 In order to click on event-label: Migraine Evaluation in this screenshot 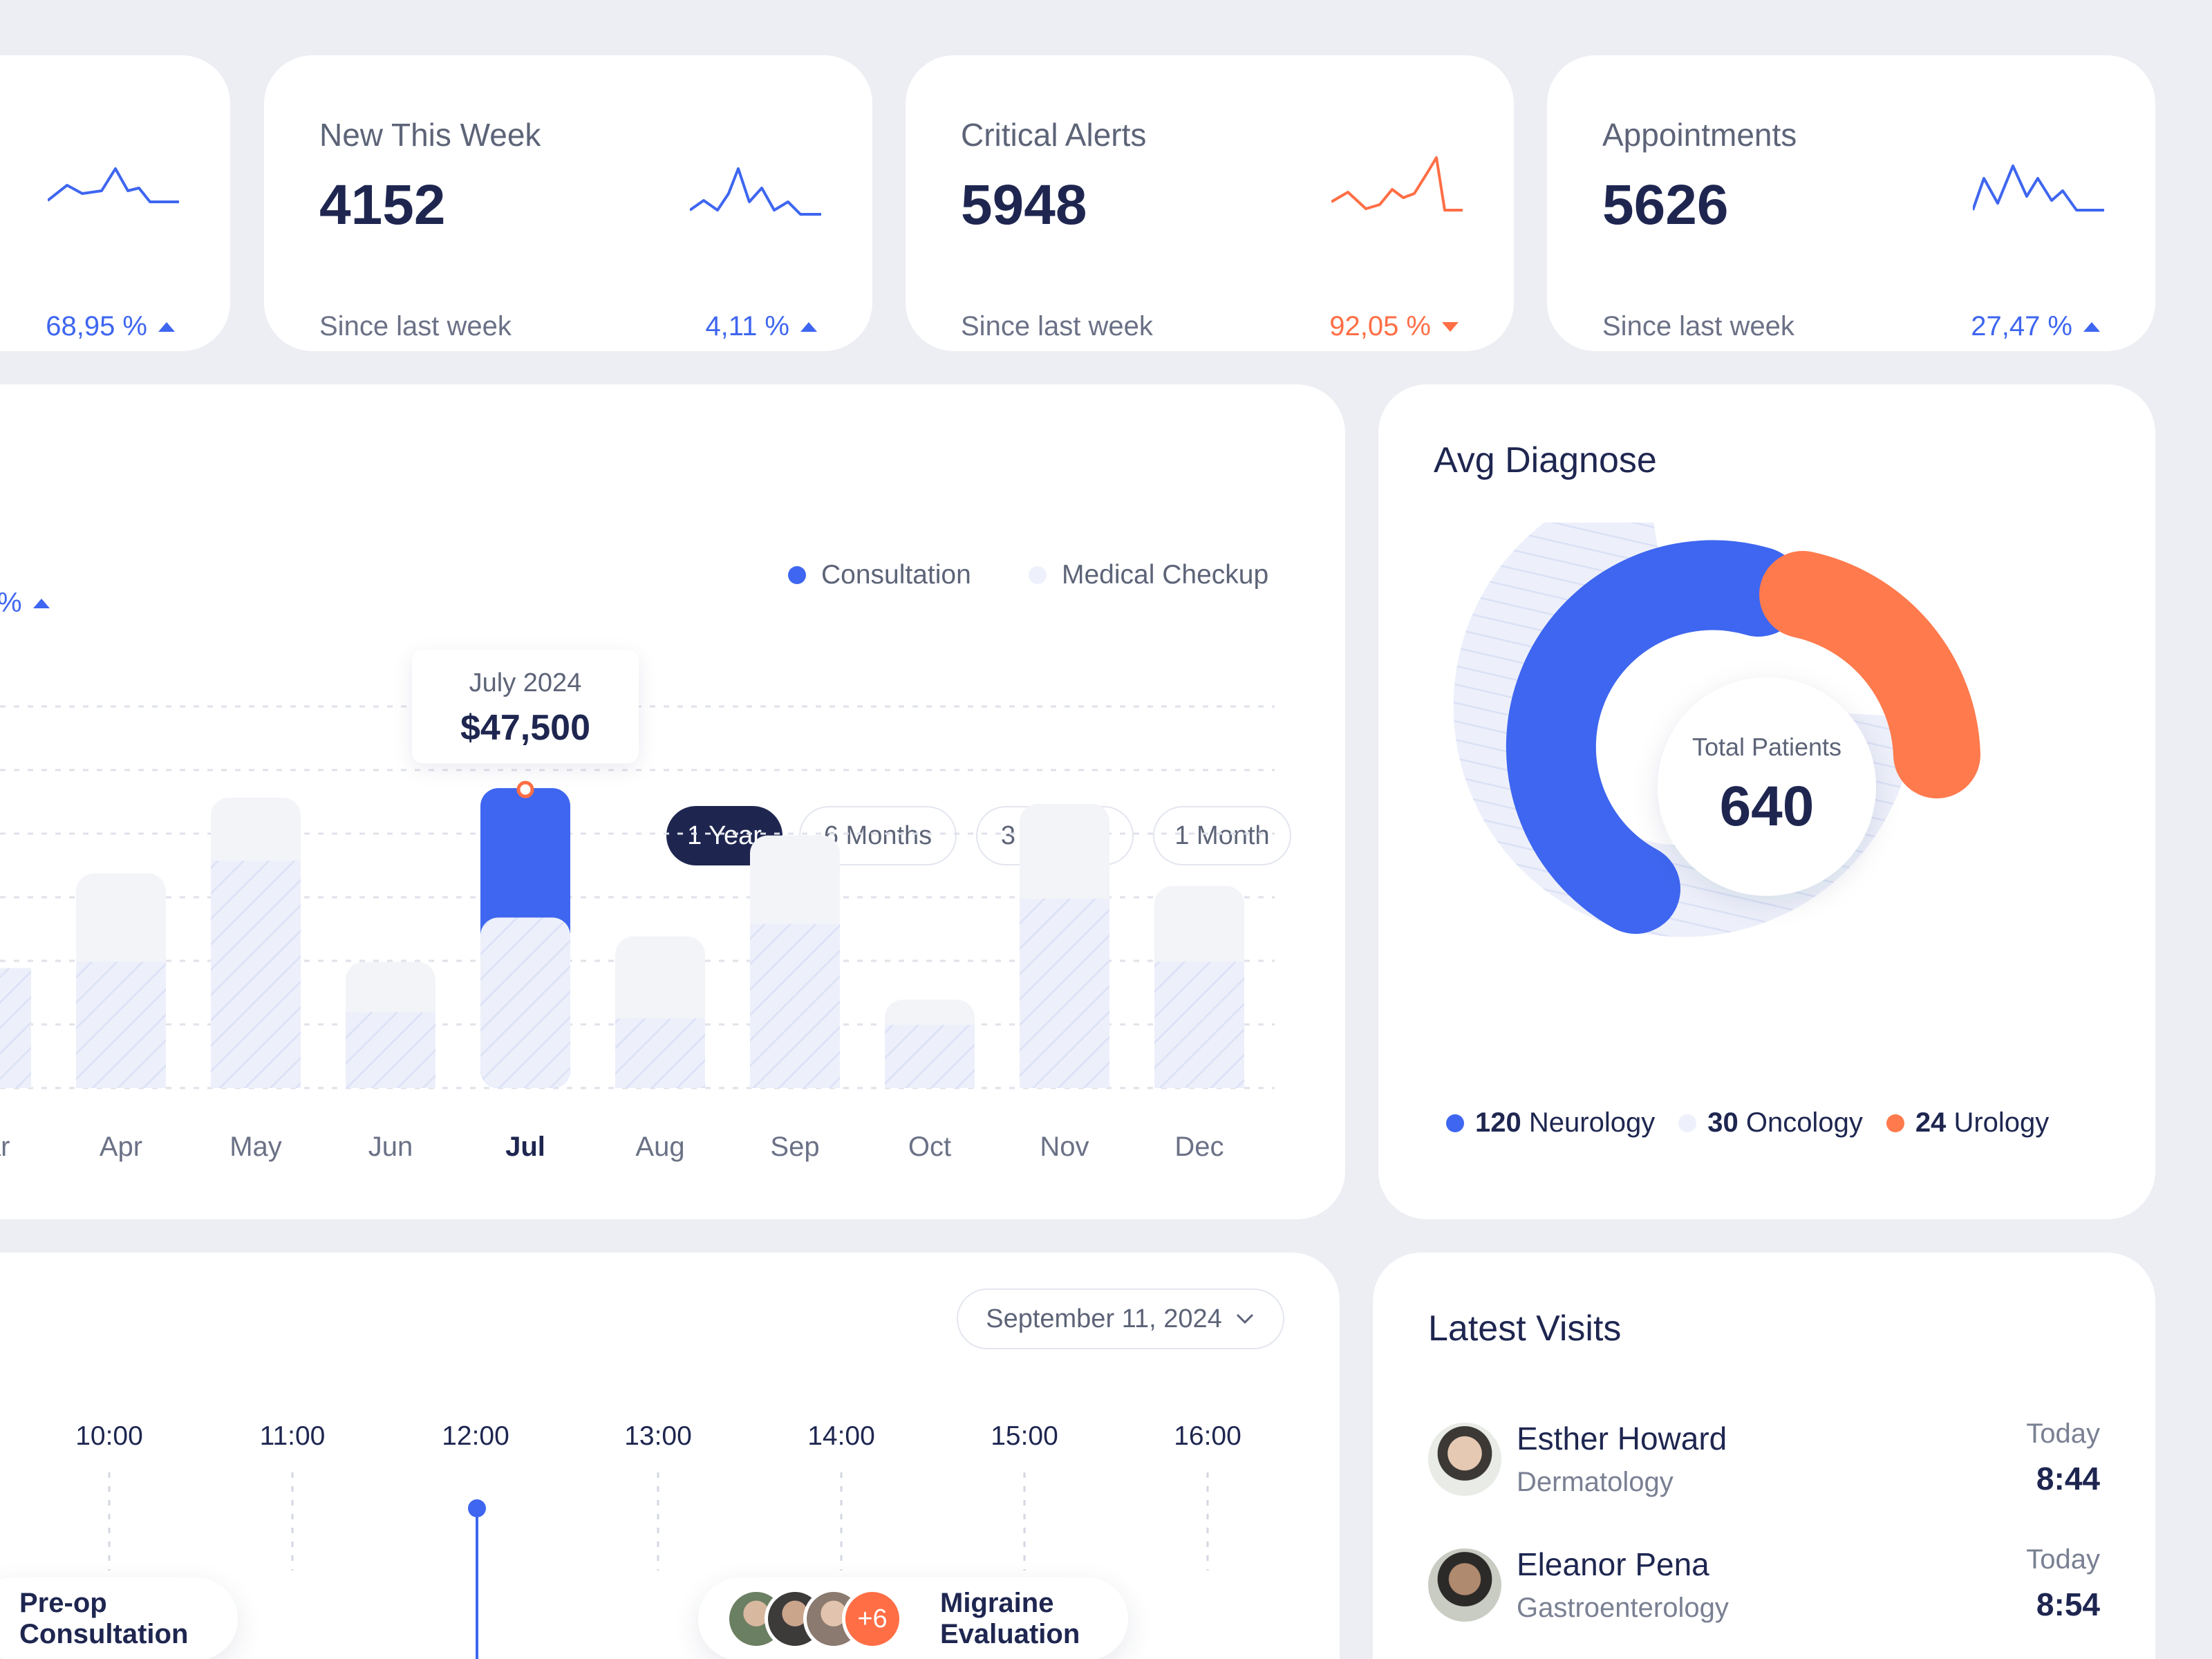, I will do `click(1010, 1619)`.